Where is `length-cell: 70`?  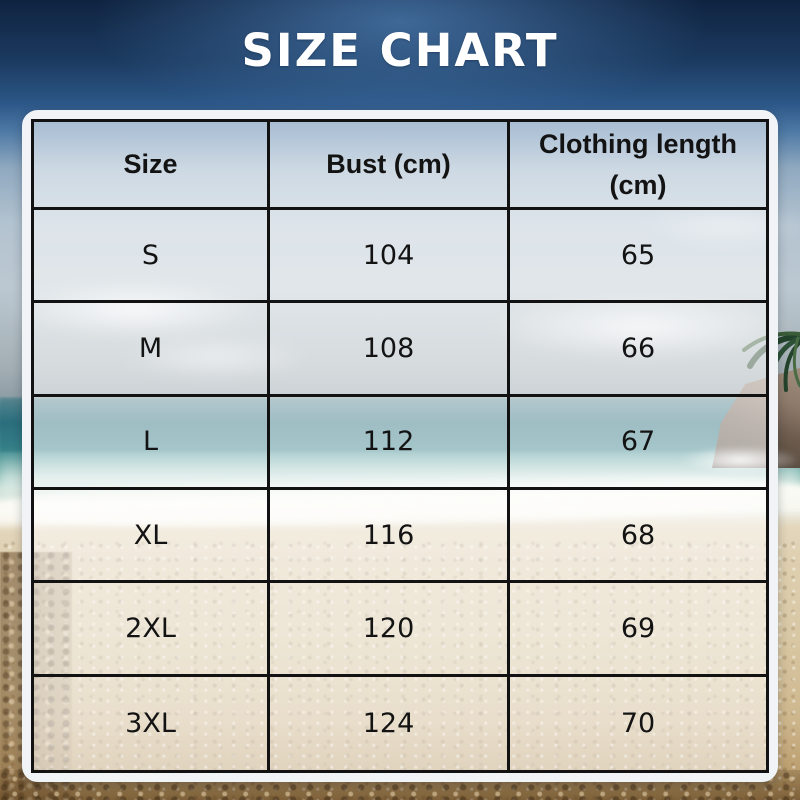 length-cell: 70 is located at coordinates (638, 723).